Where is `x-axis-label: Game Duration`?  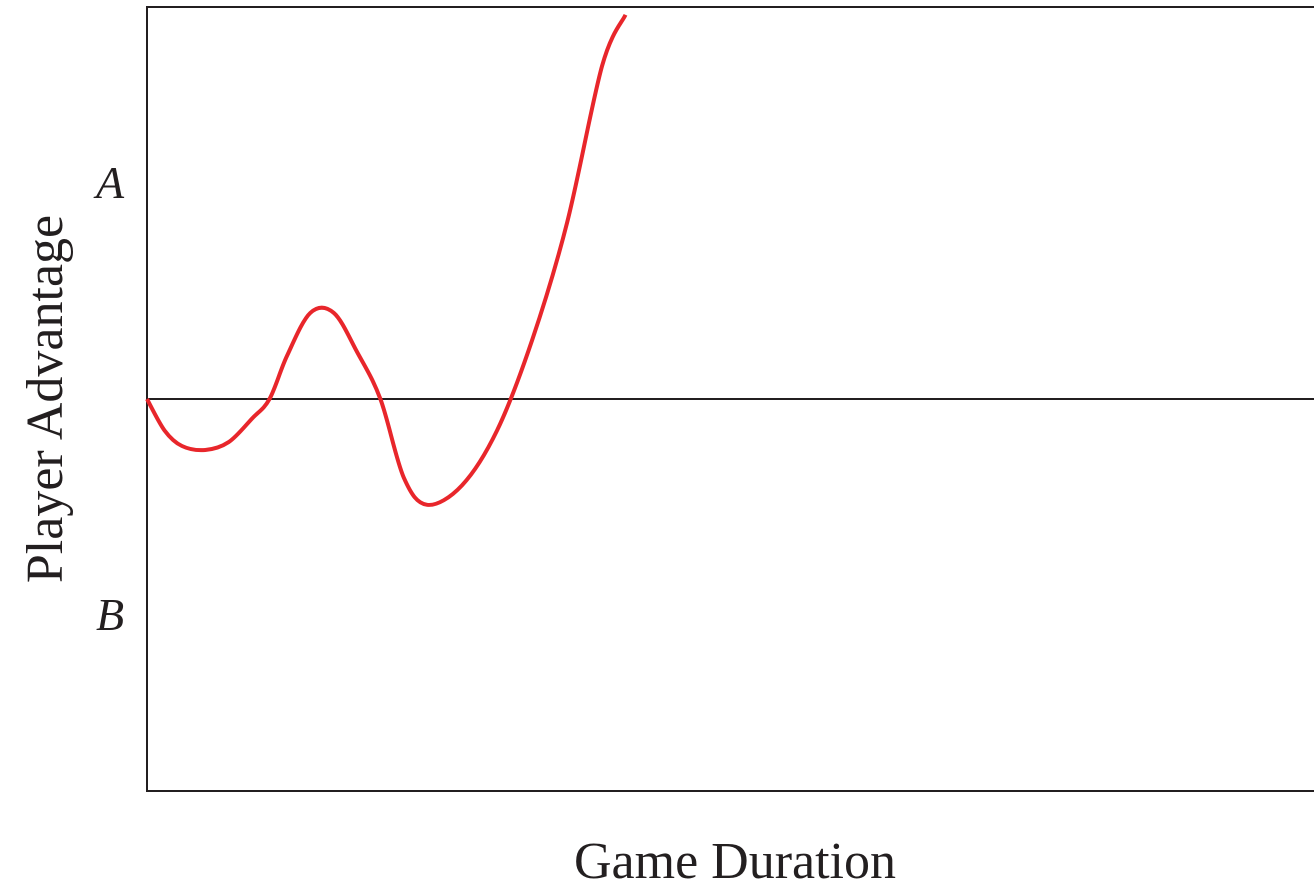 x-axis-label: Game Duration is located at coordinates (735, 859).